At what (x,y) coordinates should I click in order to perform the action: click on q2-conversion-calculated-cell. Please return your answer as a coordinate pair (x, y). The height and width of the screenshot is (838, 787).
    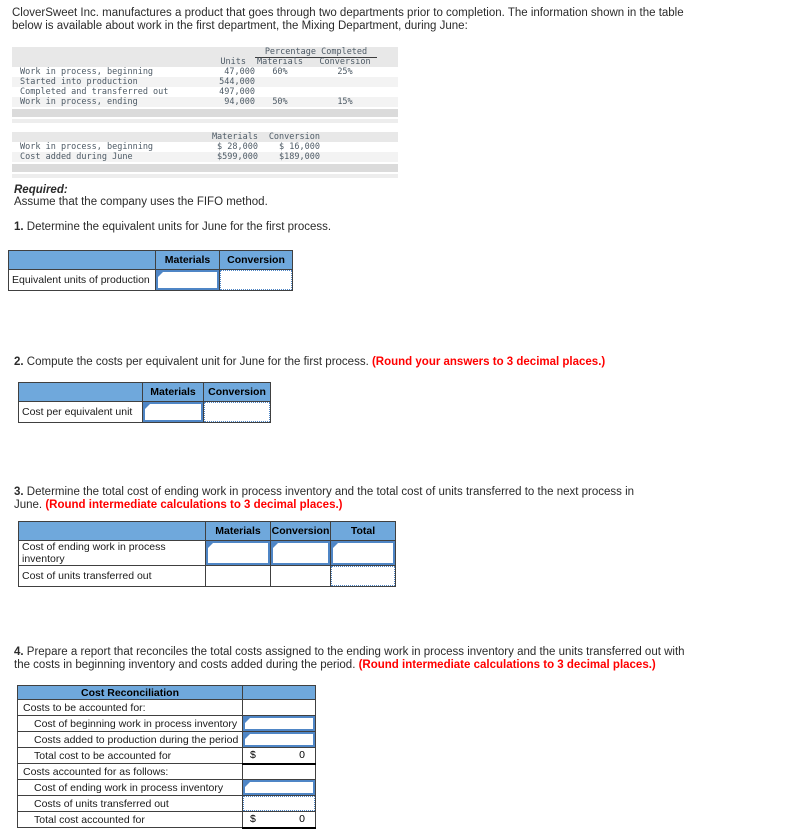
    Looking at the image, I should click on (237, 412).